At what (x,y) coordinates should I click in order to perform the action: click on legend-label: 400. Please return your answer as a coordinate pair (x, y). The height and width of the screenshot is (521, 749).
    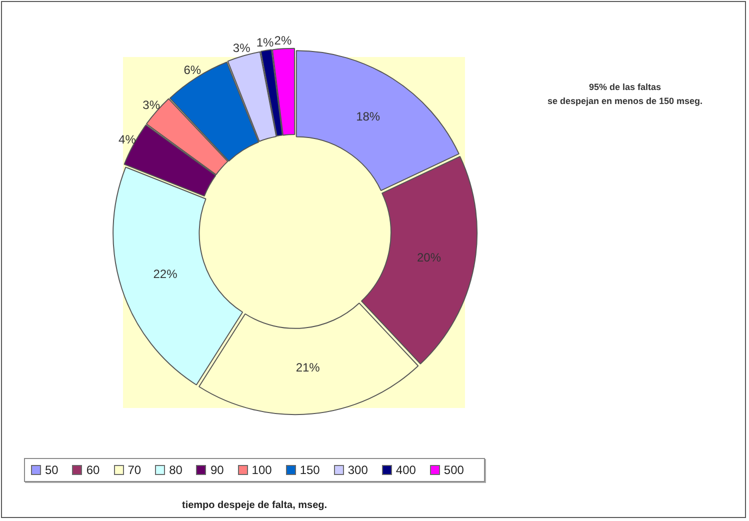
    Looking at the image, I should click on (406, 470).